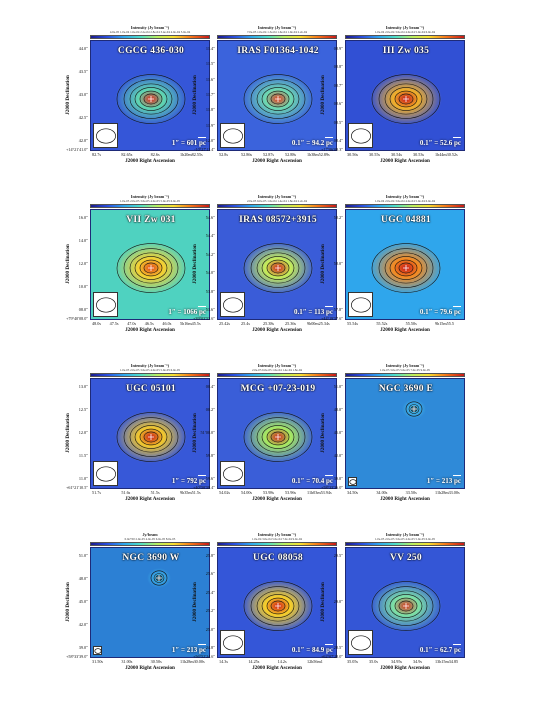  I want to click on x-axis-label: J2000 Right Ascension, so click(405, 499).